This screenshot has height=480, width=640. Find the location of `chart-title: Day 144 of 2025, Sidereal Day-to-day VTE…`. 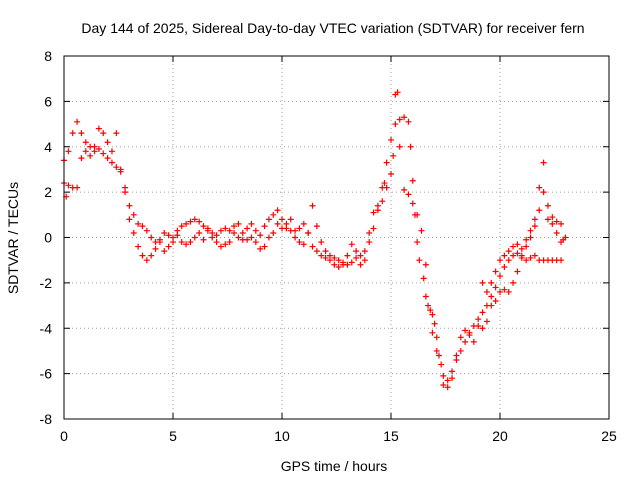

chart-title: Day 144 of 2025, Sidereal Day-to-day VTE… is located at coordinates (332, 28).